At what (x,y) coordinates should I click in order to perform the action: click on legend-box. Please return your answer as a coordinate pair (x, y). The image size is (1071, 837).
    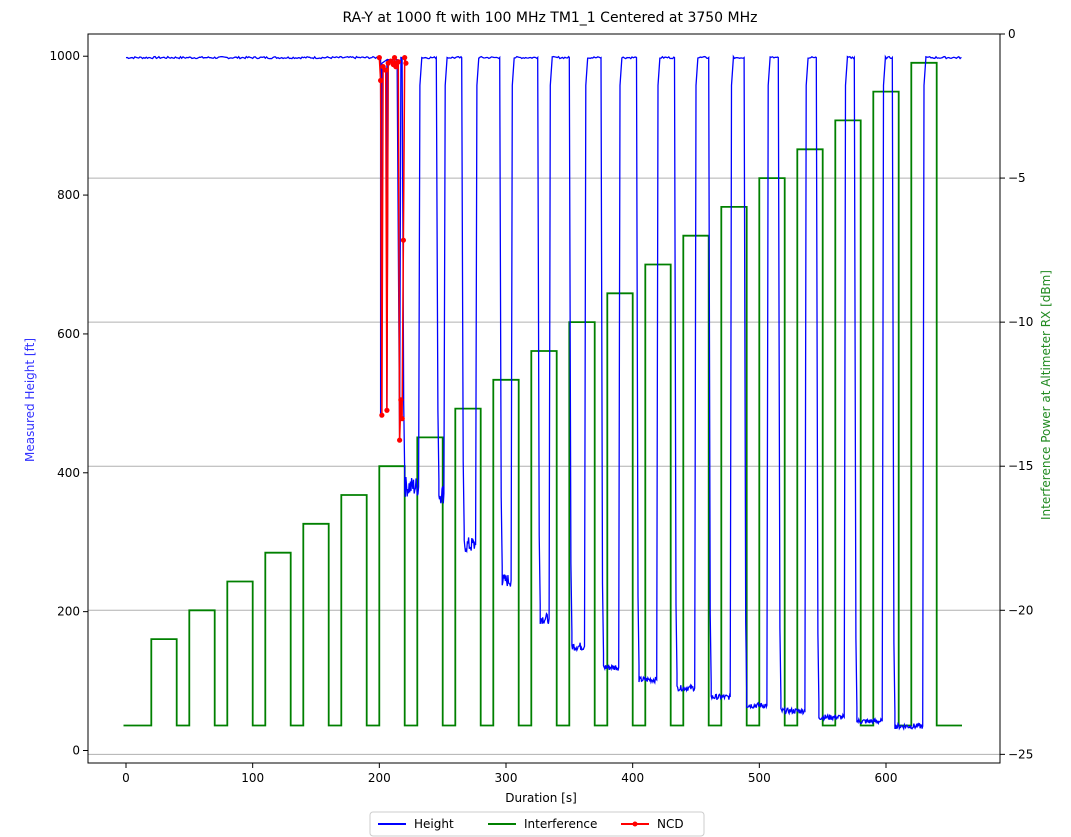
    Looking at the image, I should click on (537, 824).